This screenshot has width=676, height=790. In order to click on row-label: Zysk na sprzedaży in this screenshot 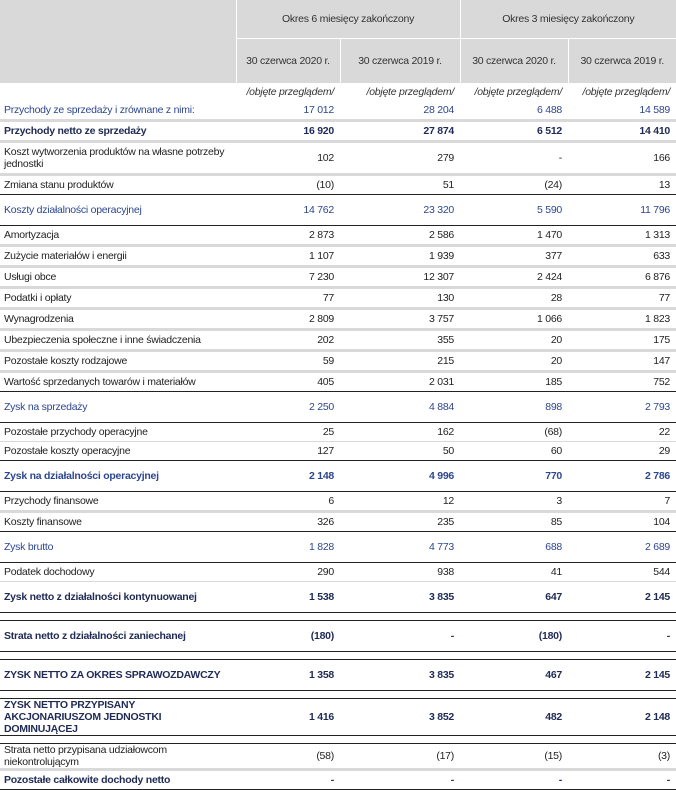, I will do `click(118, 407)`.